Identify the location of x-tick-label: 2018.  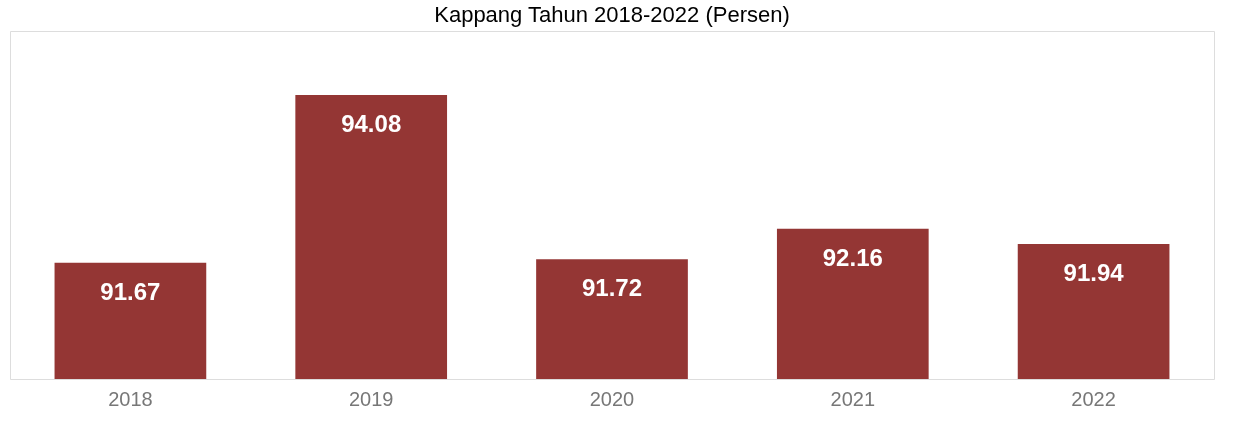
(130, 398).